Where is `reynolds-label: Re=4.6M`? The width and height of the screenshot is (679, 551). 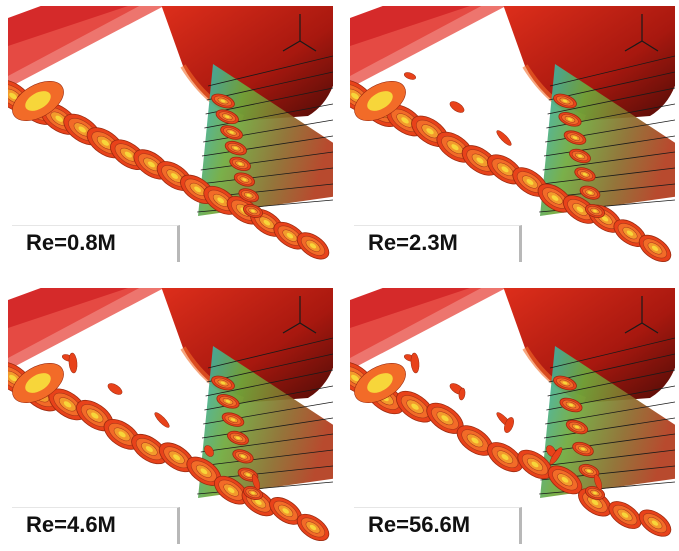 reynolds-label: Re=4.6M is located at coordinates (96, 525).